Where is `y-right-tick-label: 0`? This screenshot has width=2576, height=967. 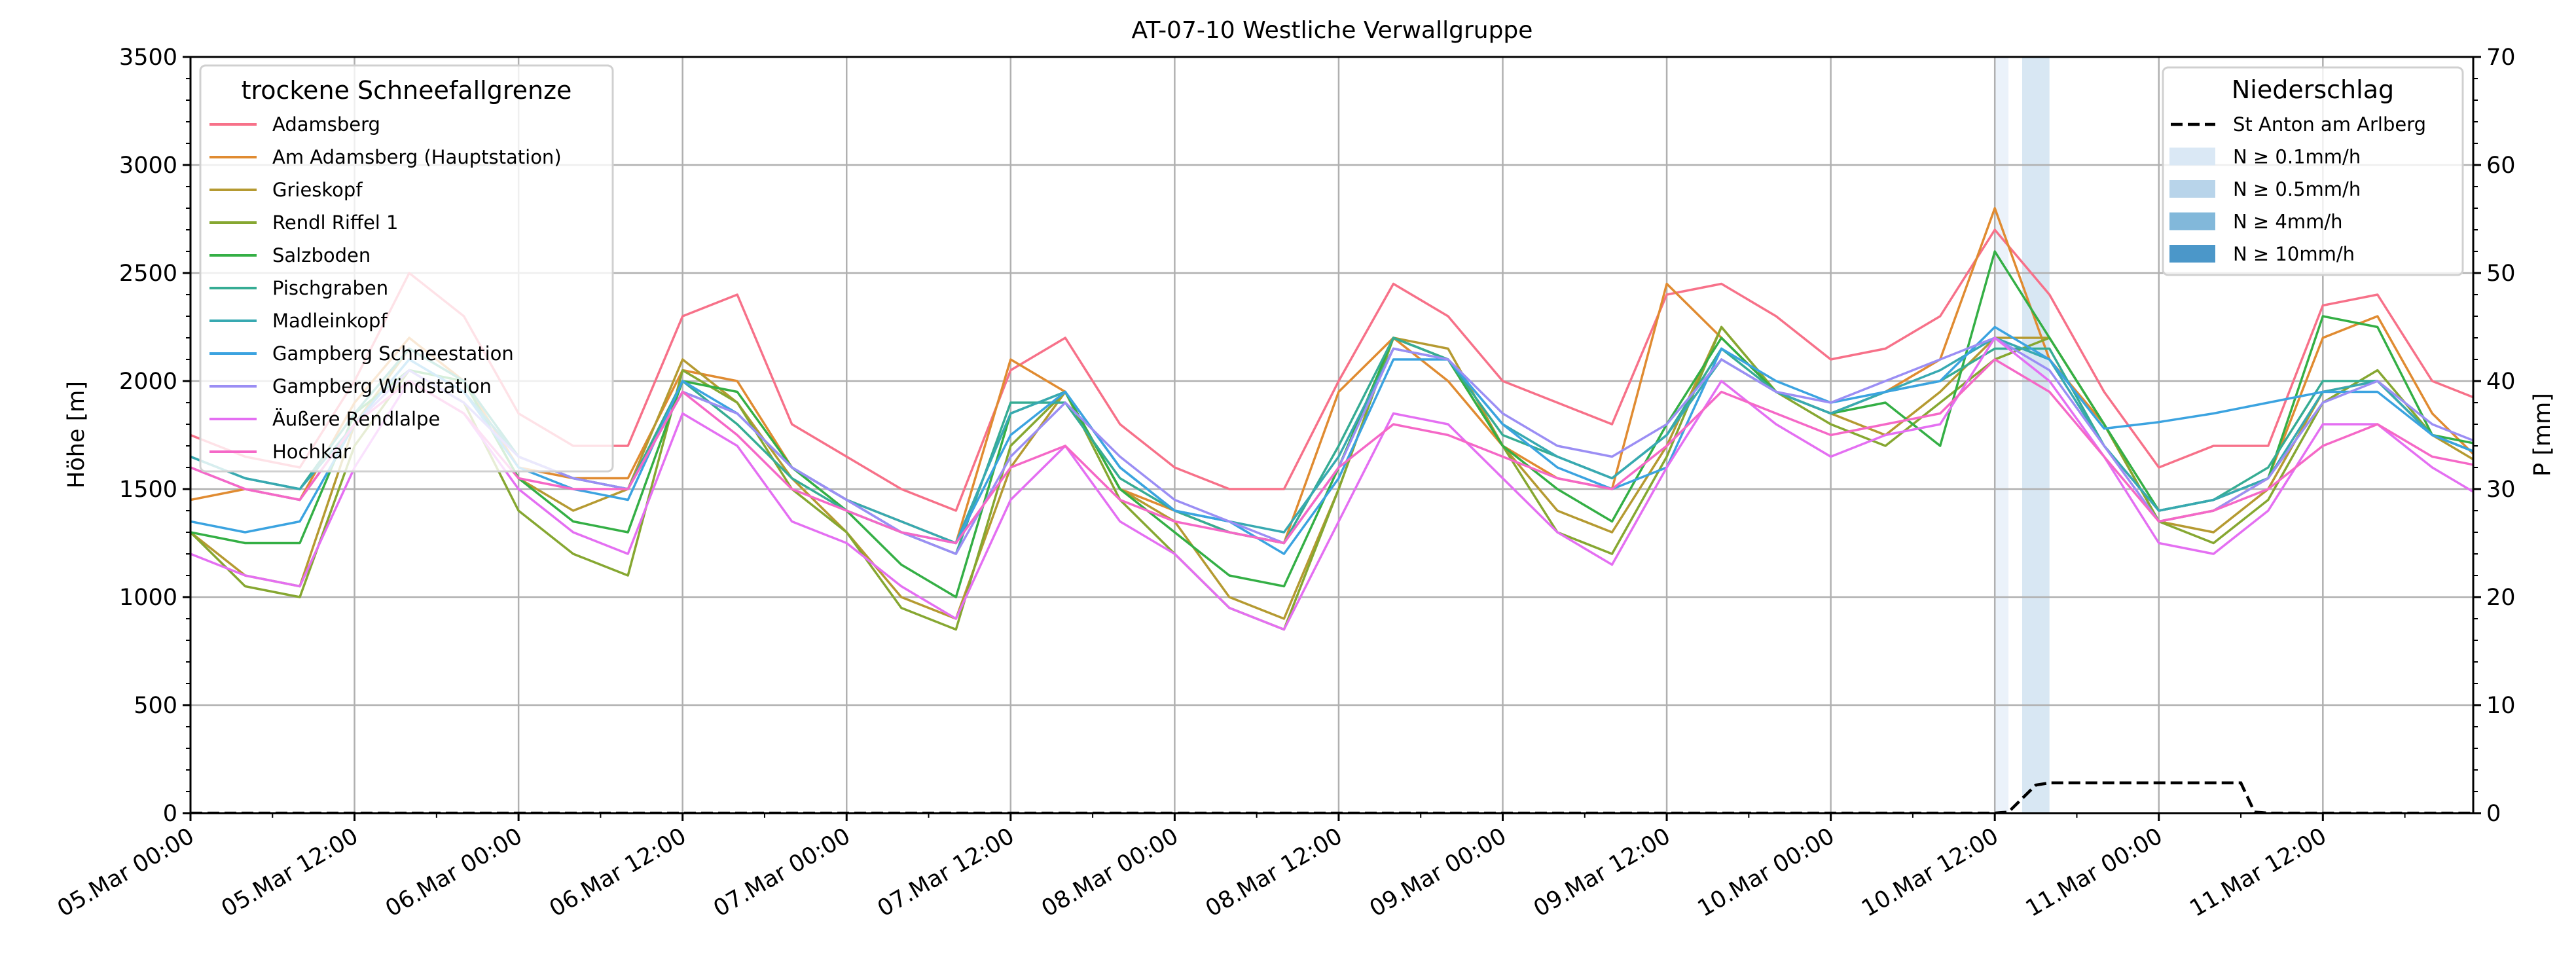 y-right-tick-label: 0 is located at coordinates (2493, 814).